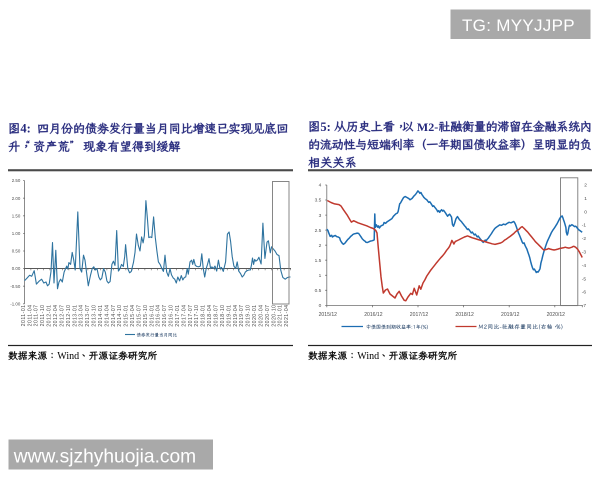  Describe the element at coordinates (127, 316) in the screenshot. I see `svg-text: 2015-01` at that location.